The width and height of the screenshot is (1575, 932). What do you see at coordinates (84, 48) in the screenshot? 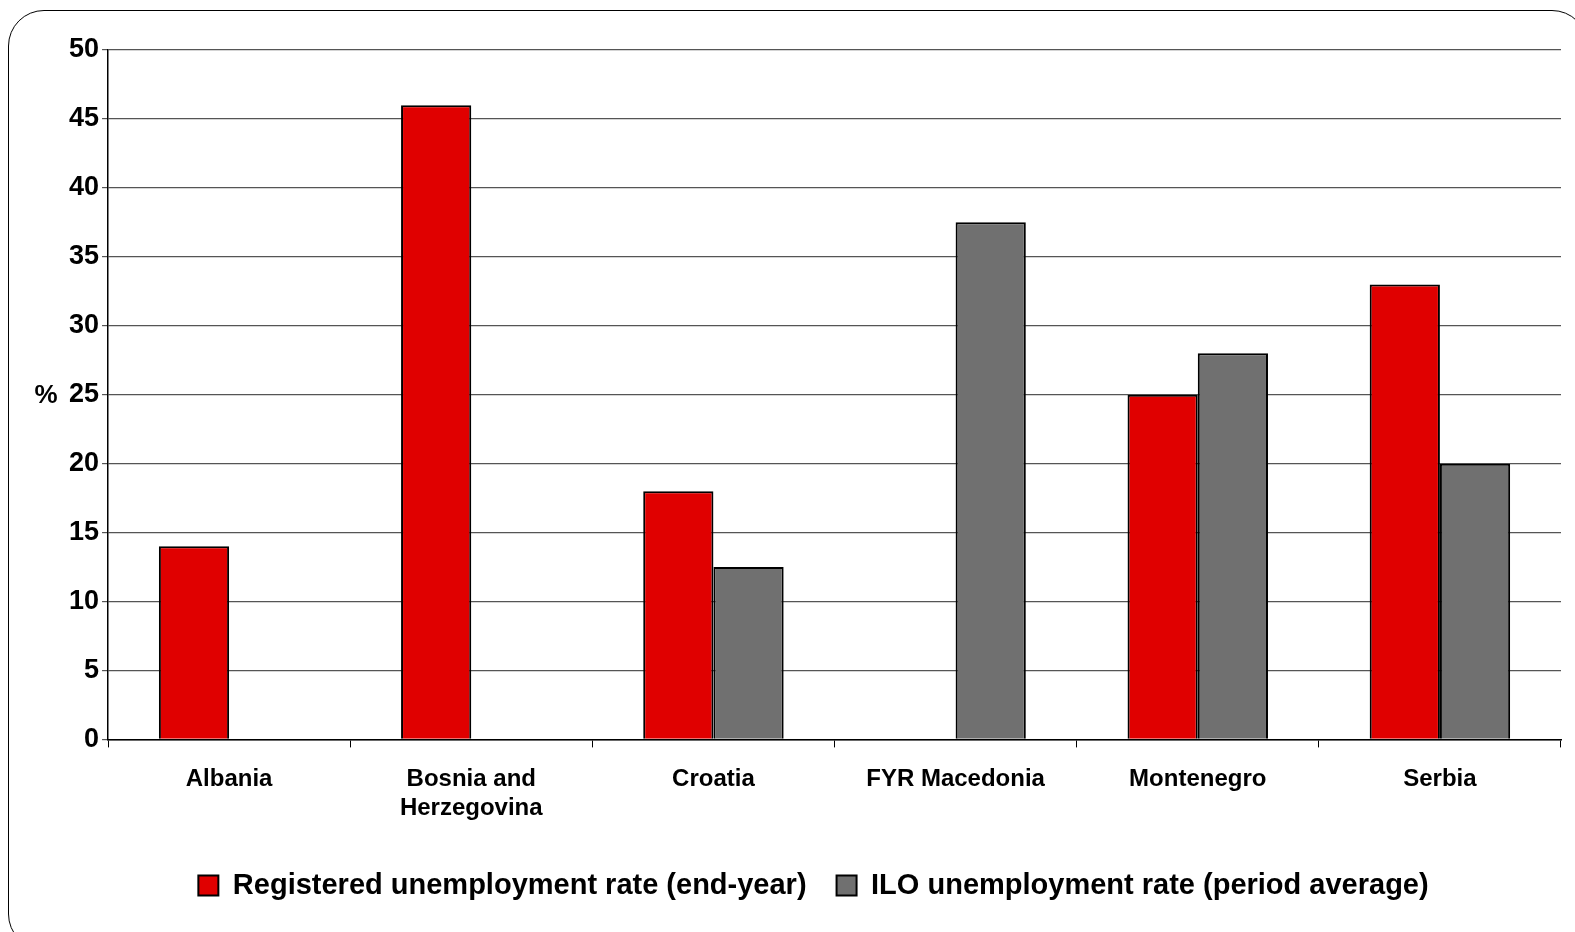
I see `y-tick-label: 50` at bounding box center [84, 48].